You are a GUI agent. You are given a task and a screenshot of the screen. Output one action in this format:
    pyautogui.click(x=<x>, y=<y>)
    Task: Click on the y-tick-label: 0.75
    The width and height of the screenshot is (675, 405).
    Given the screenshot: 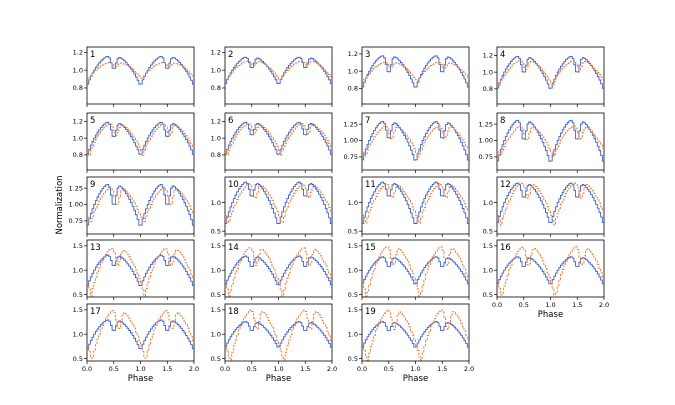 What is the action you would take?
    pyautogui.click(x=486, y=157)
    